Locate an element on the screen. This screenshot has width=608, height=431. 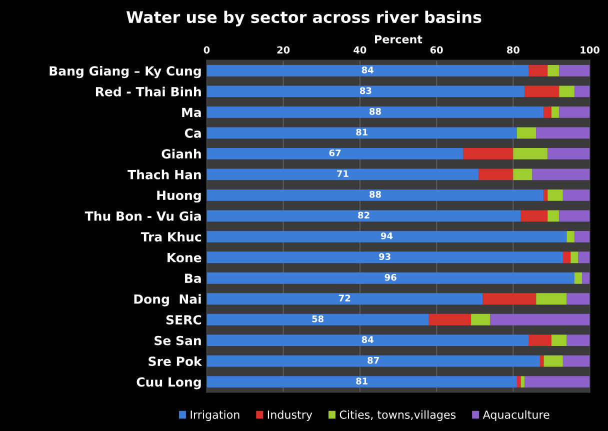
x-tick-label: 40 is located at coordinates (360, 50).